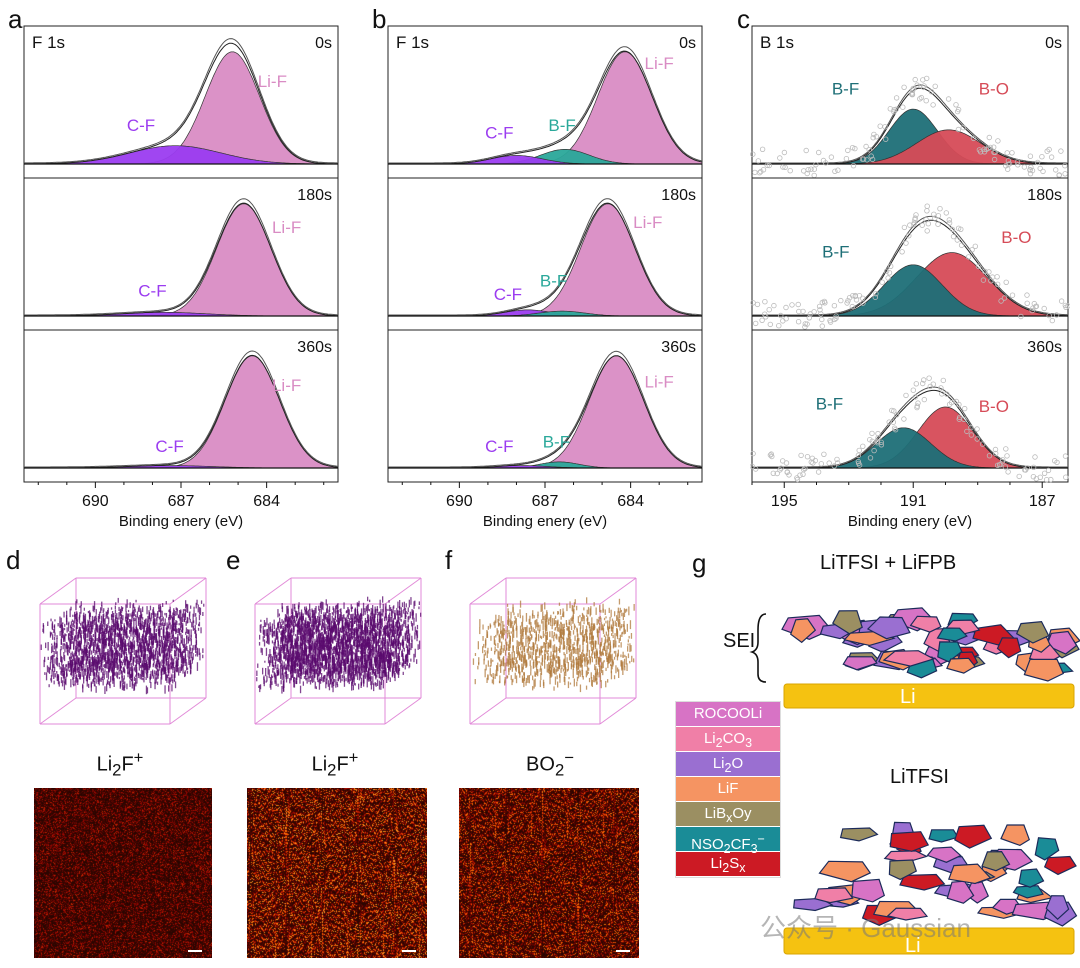  I want to click on x-axis-label-b: Binding enery (eV), so click(545, 521).